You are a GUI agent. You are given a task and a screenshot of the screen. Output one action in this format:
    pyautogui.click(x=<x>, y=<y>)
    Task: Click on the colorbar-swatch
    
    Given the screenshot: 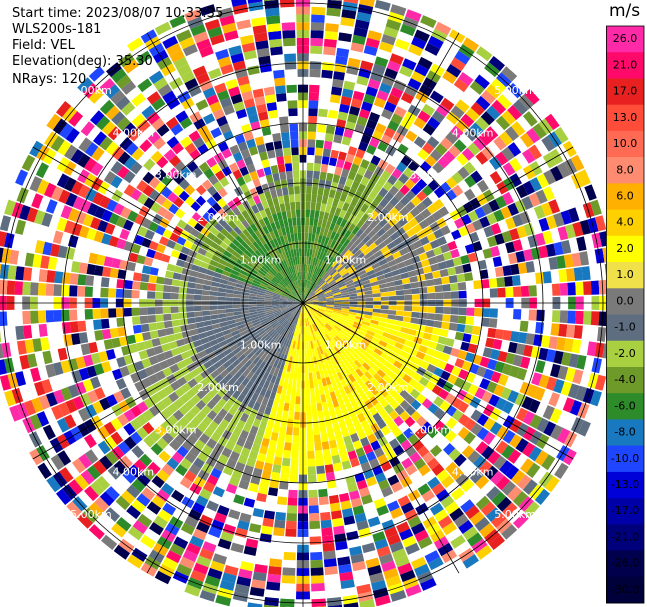 What is the action you would take?
    pyautogui.click(x=625, y=275)
    